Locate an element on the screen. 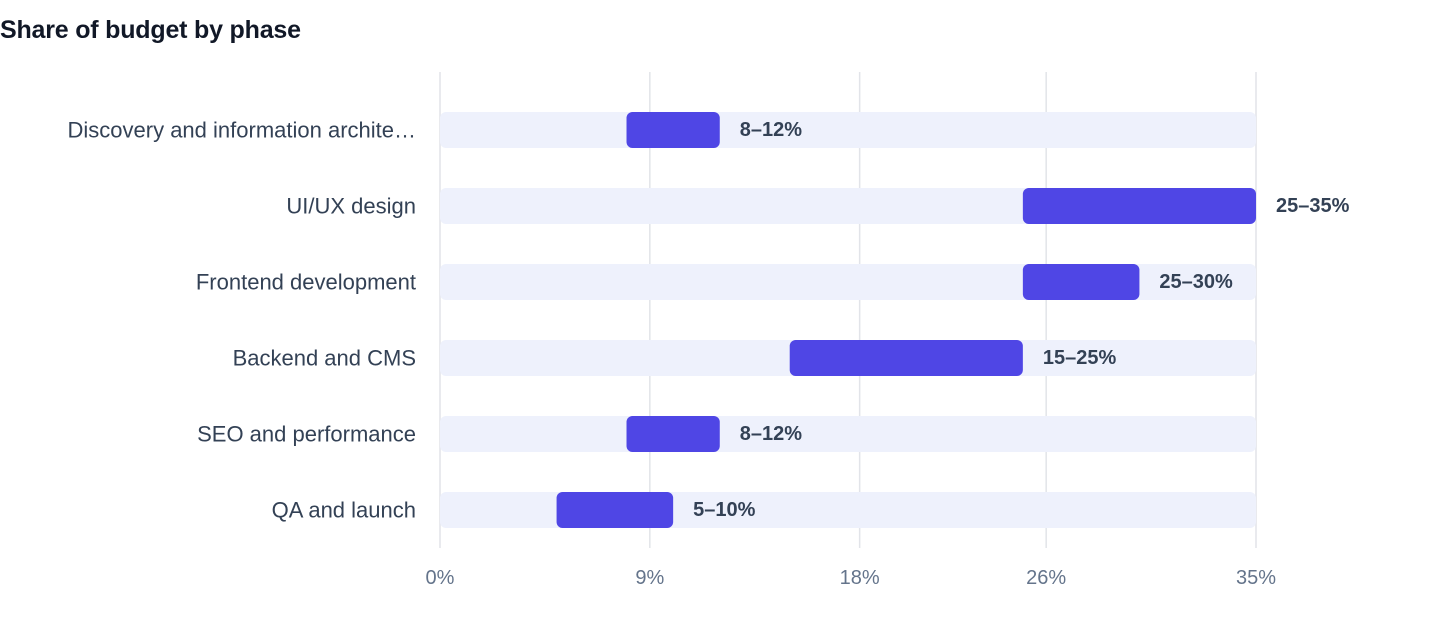 The width and height of the screenshot is (1440, 636). category-label: Frontend development is located at coordinates (306, 282).